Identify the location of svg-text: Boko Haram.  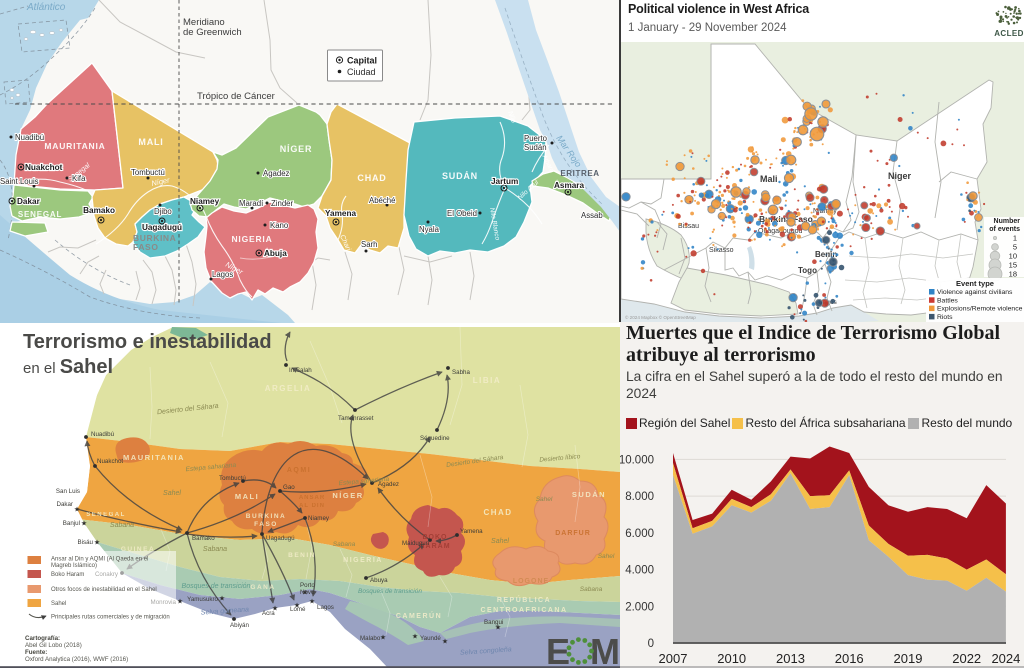
(67, 575).